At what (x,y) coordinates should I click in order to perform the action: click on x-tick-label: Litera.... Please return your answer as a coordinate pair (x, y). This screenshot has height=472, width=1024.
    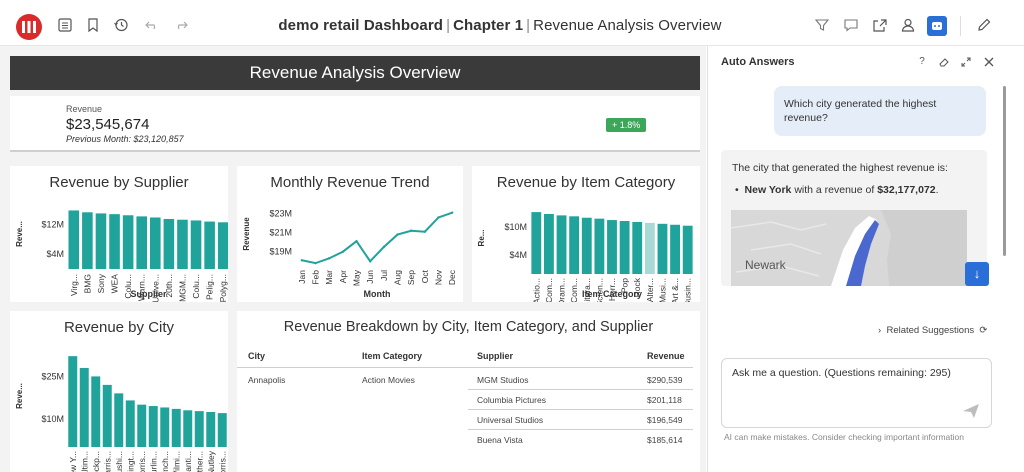
    Looking at the image, I should click on (587, 290).